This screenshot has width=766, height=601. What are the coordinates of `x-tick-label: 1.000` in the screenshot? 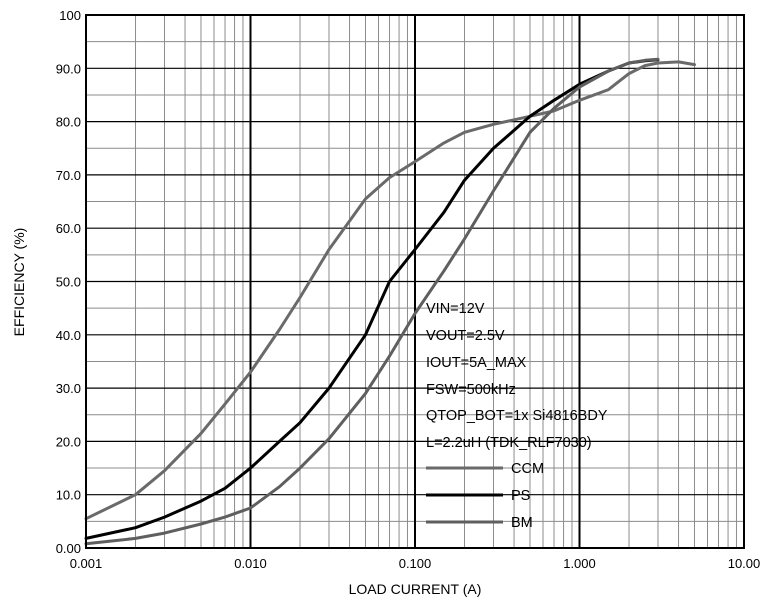 It's located at (579, 563).